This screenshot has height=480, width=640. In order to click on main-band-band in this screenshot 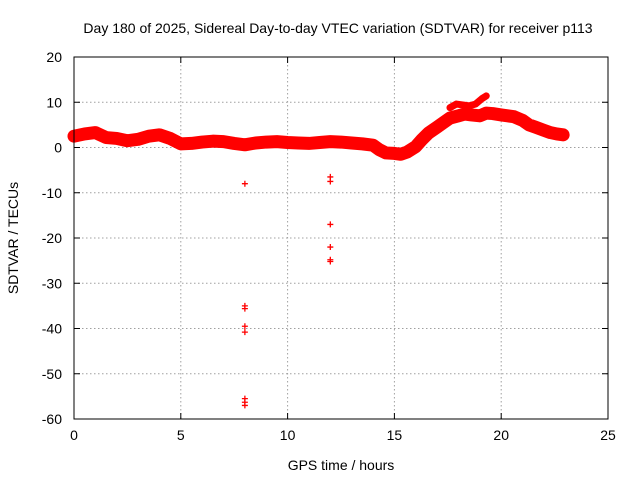, I will do `click(318, 133)`.